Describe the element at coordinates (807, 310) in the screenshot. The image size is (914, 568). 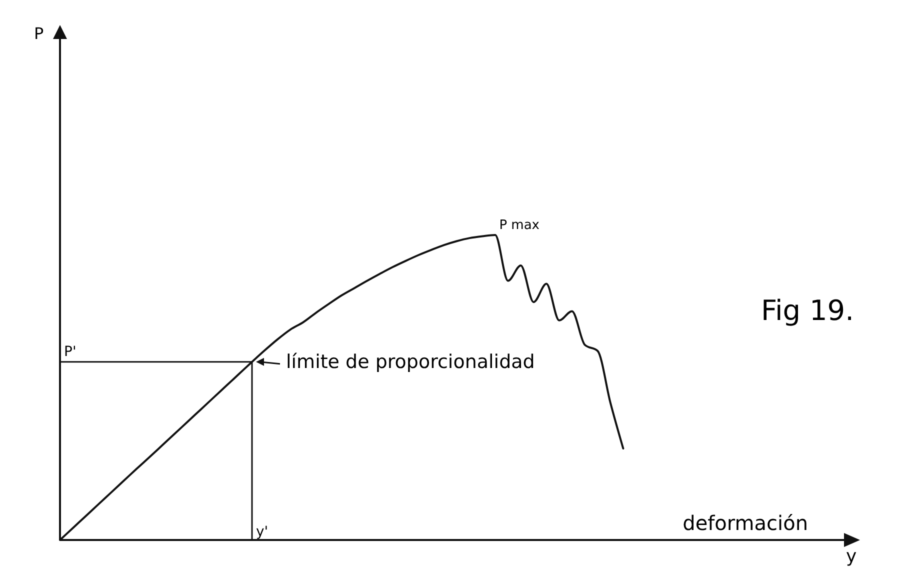
I see `text: Fig 19.` at that location.